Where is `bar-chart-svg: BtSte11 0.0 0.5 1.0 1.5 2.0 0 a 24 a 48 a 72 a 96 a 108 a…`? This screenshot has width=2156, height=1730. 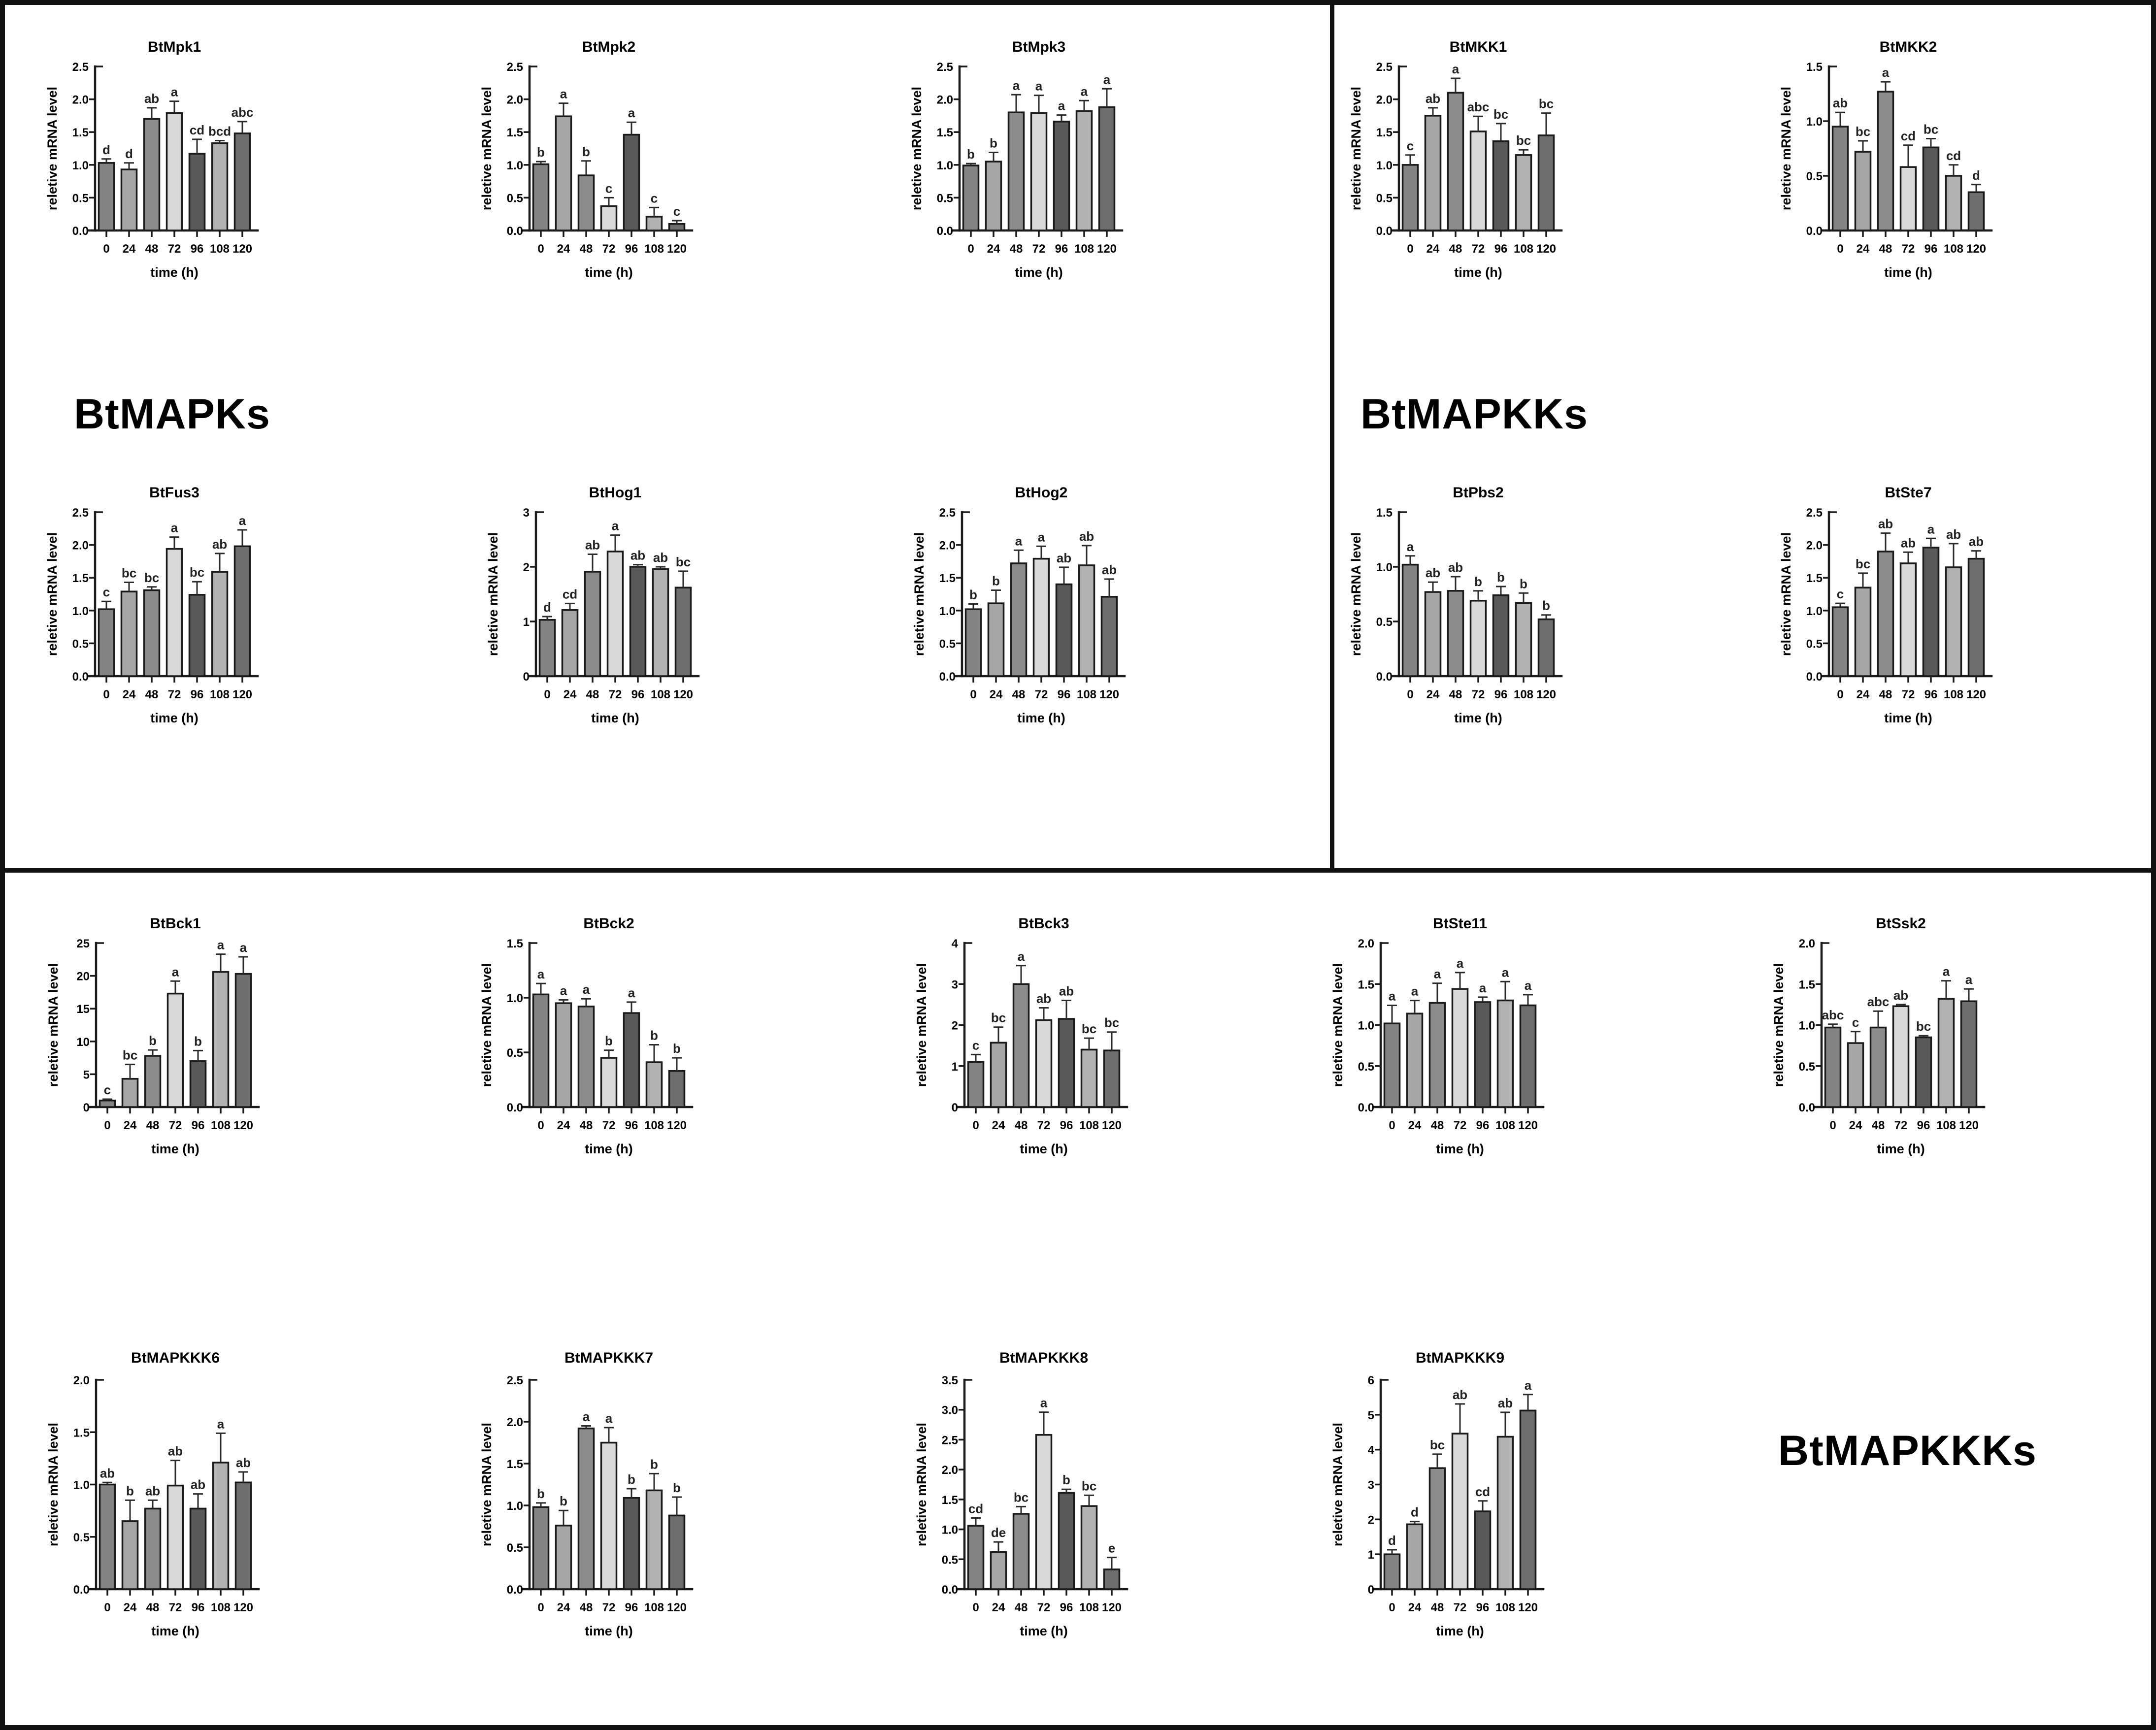
bar-chart-svg: BtSte11 0.0 0.5 1.0 1.5 2.0 0 a 24 a 48 a 72 a 96 a 108 a… is located at coordinates (1437, 1035).